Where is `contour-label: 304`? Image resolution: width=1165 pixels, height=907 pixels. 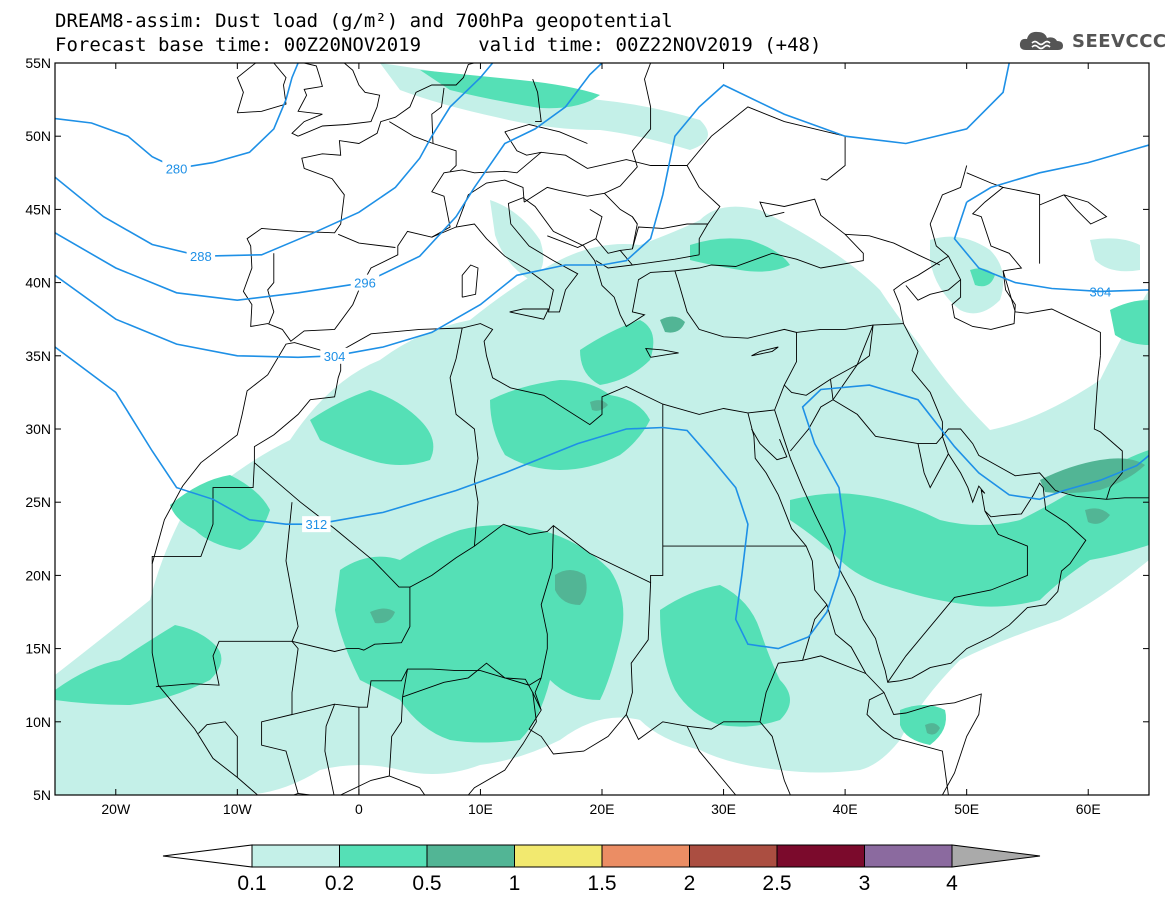 contour-label: 304 is located at coordinates (335, 356).